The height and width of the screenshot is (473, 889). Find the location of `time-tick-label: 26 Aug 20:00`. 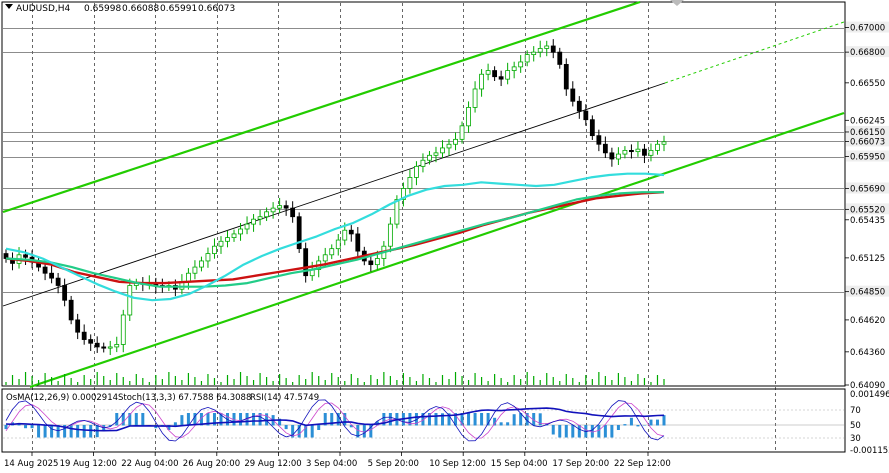

time-tick-label: 26 Aug 20:00 is located at coordinates (211, 464).